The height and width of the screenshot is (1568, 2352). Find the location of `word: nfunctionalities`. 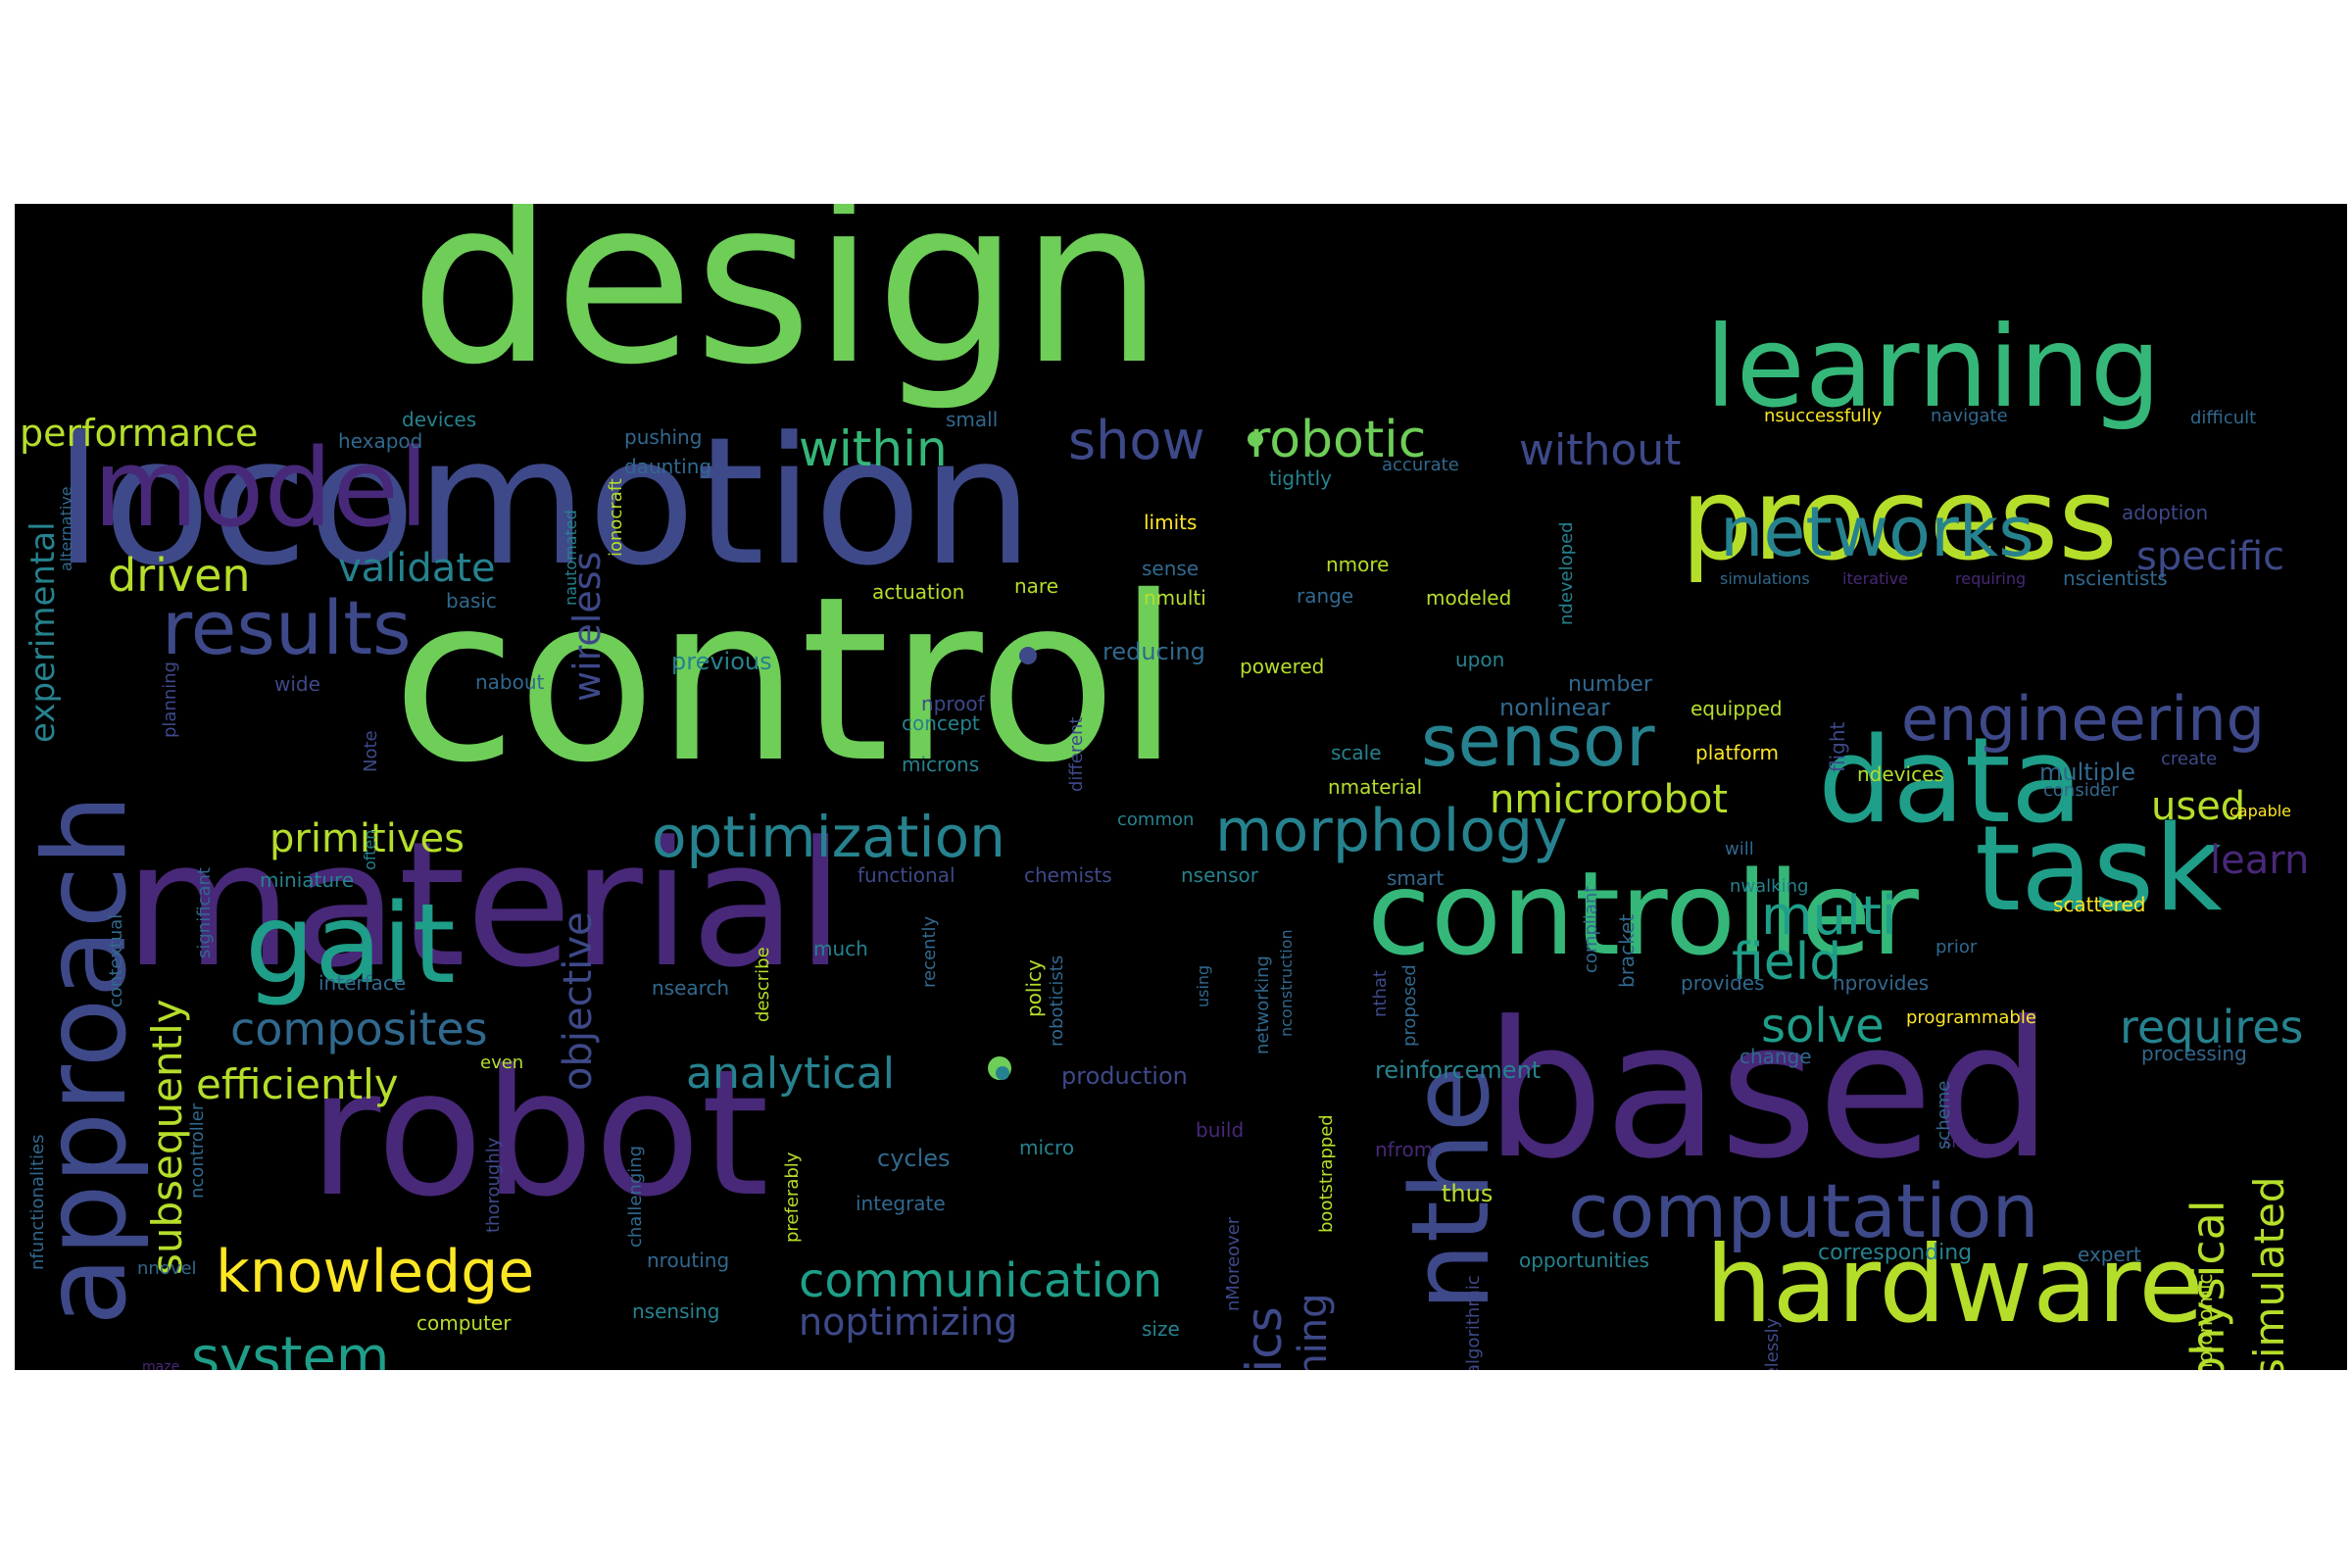

word: nfunctionalities is located at coordinates (37, 1202).